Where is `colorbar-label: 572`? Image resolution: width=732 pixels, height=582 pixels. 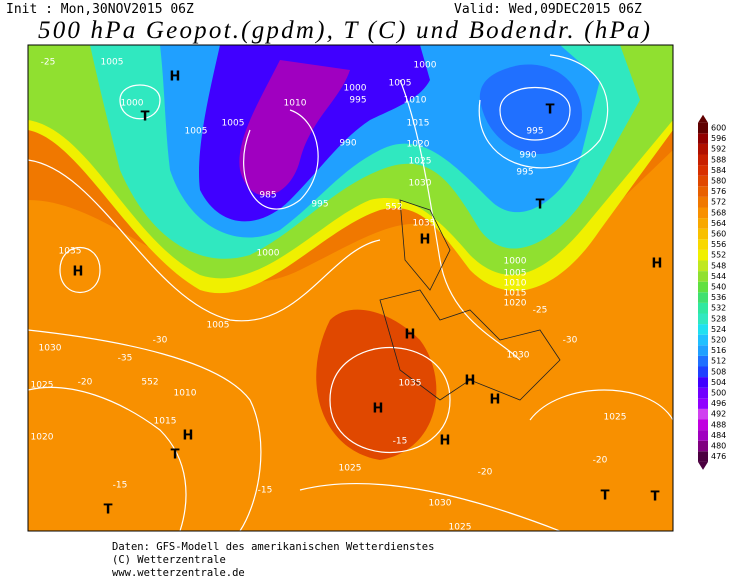
colorbar-label: 572 is located at coordinates (718, 202).